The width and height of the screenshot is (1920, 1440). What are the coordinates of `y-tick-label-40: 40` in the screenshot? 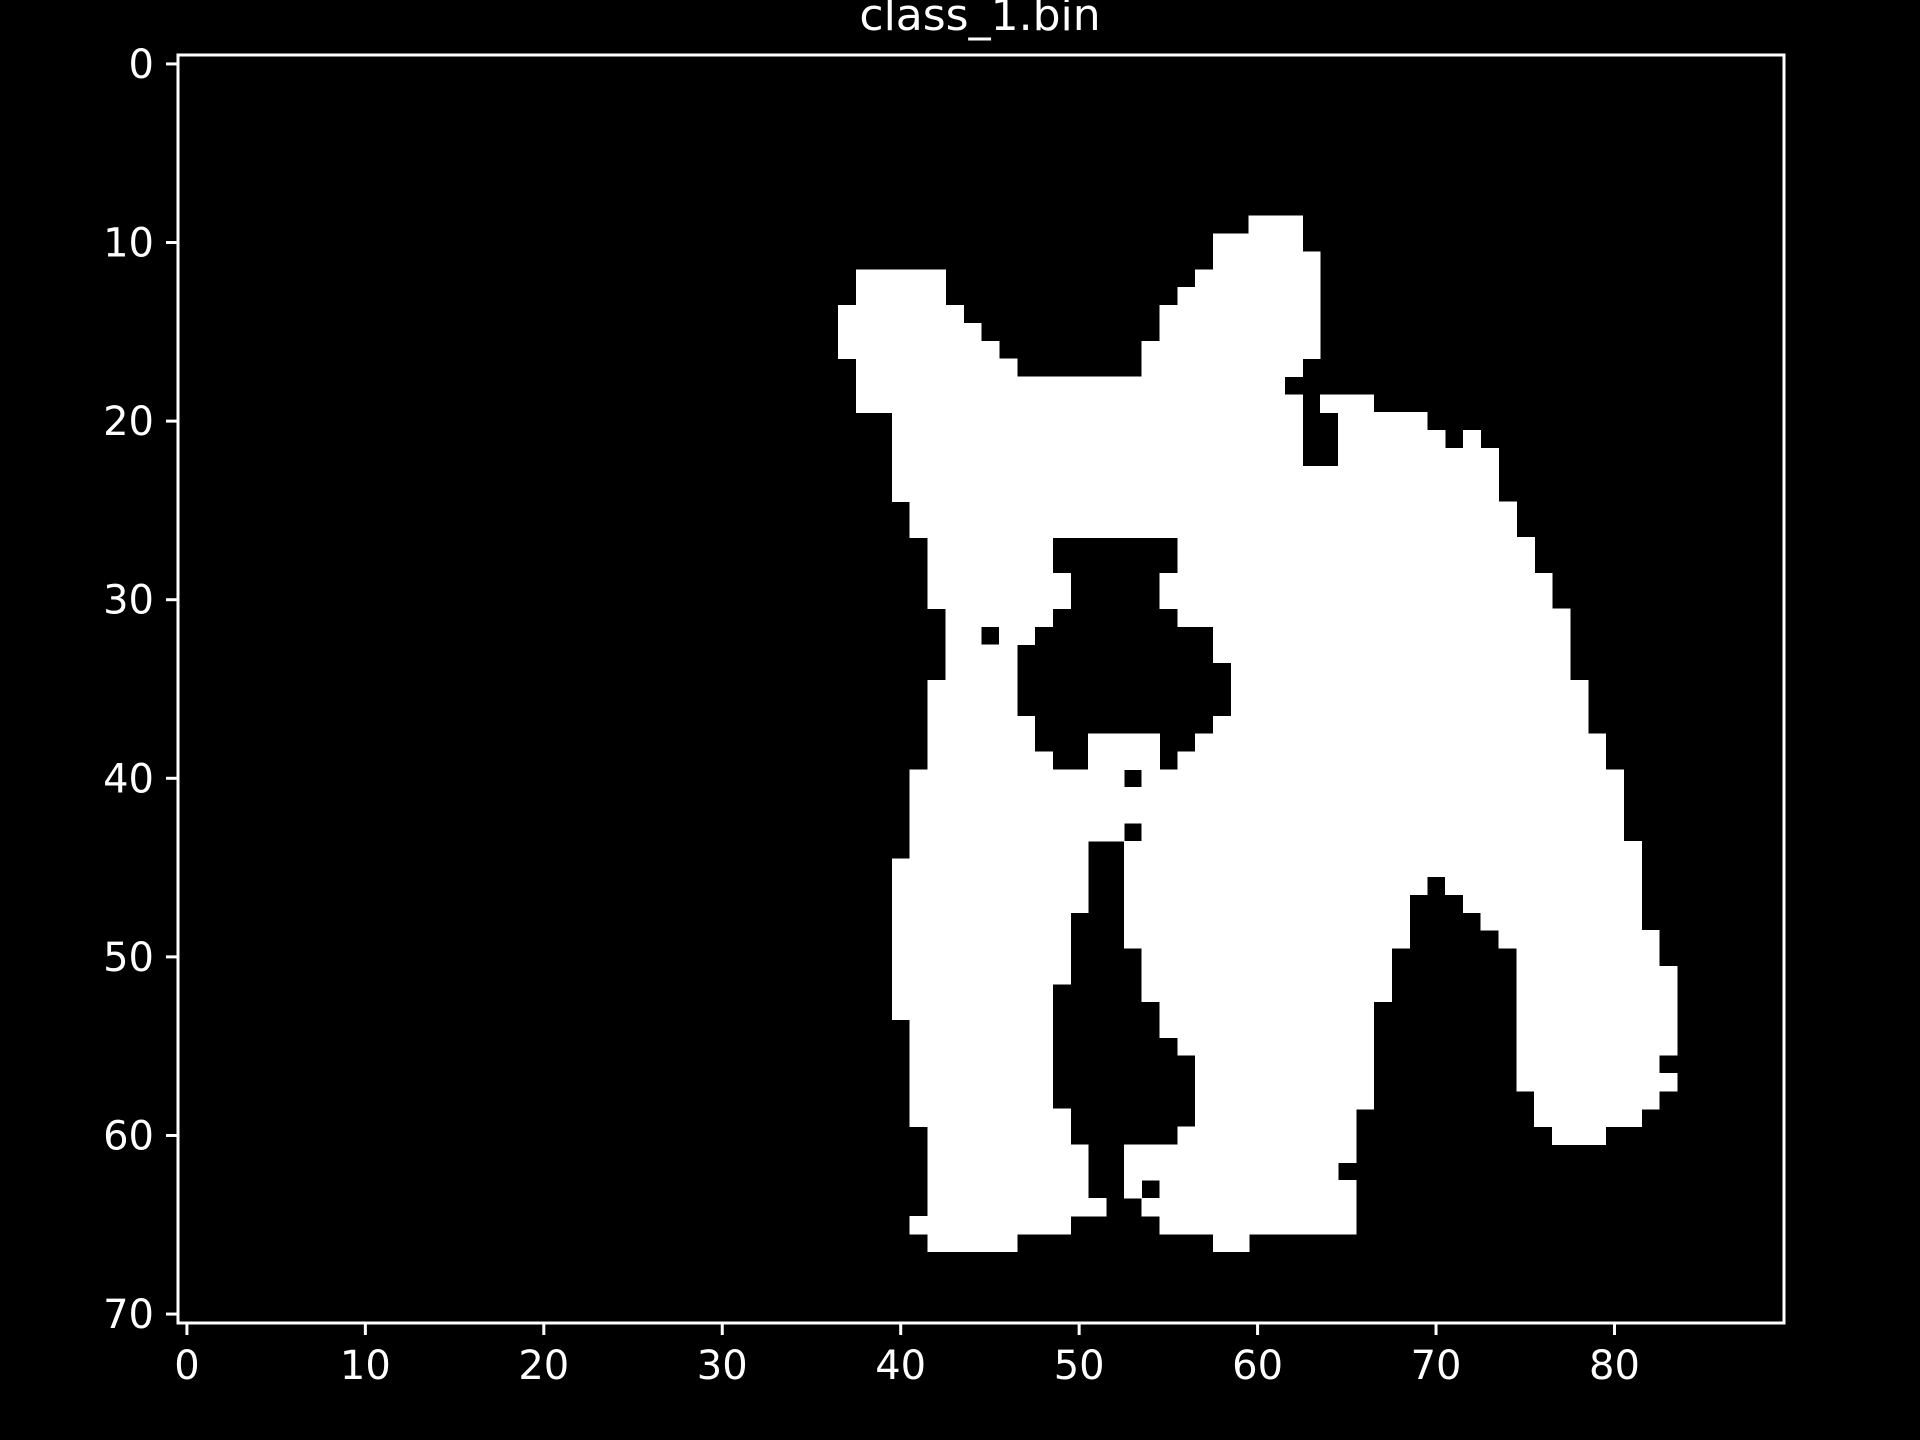 It's located at (128, 779).